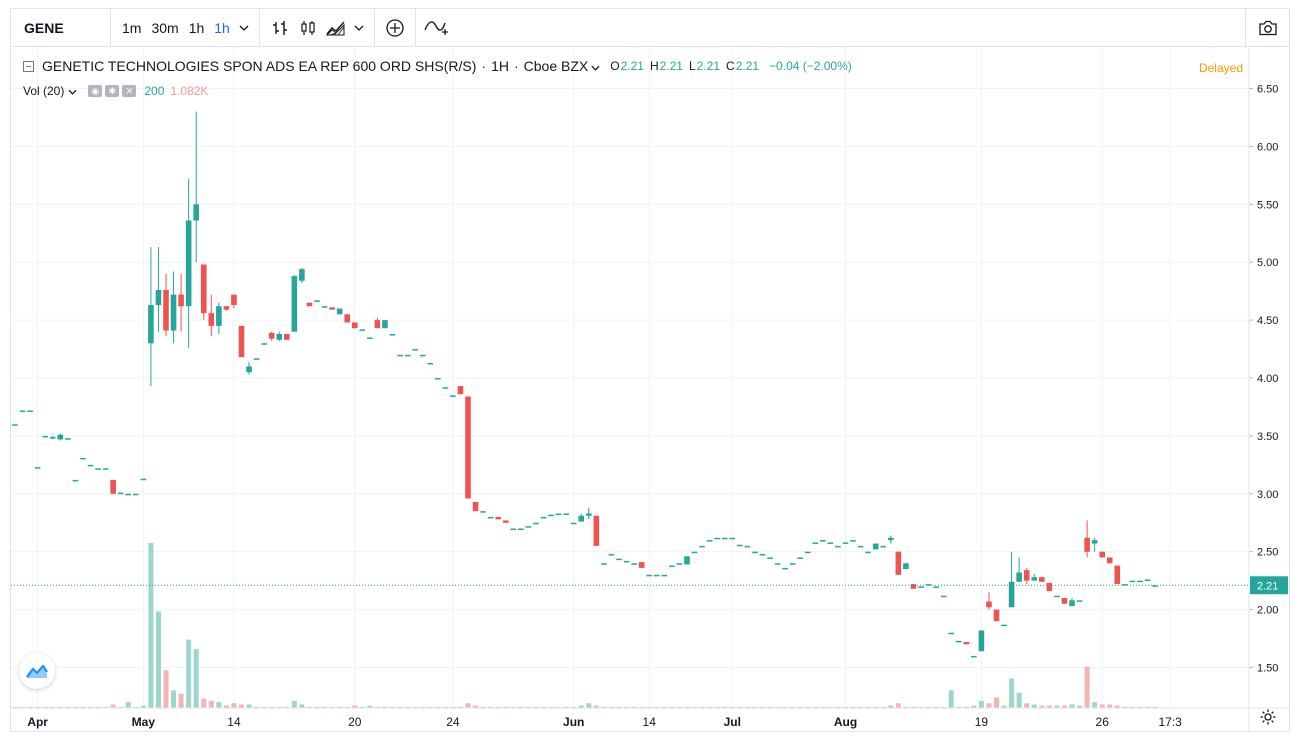 The image size is (1300, 740). What do you see at coordinates (1267, 28) in the screenshot?
I see `camera-icon` at bounding box center [1267, 28].